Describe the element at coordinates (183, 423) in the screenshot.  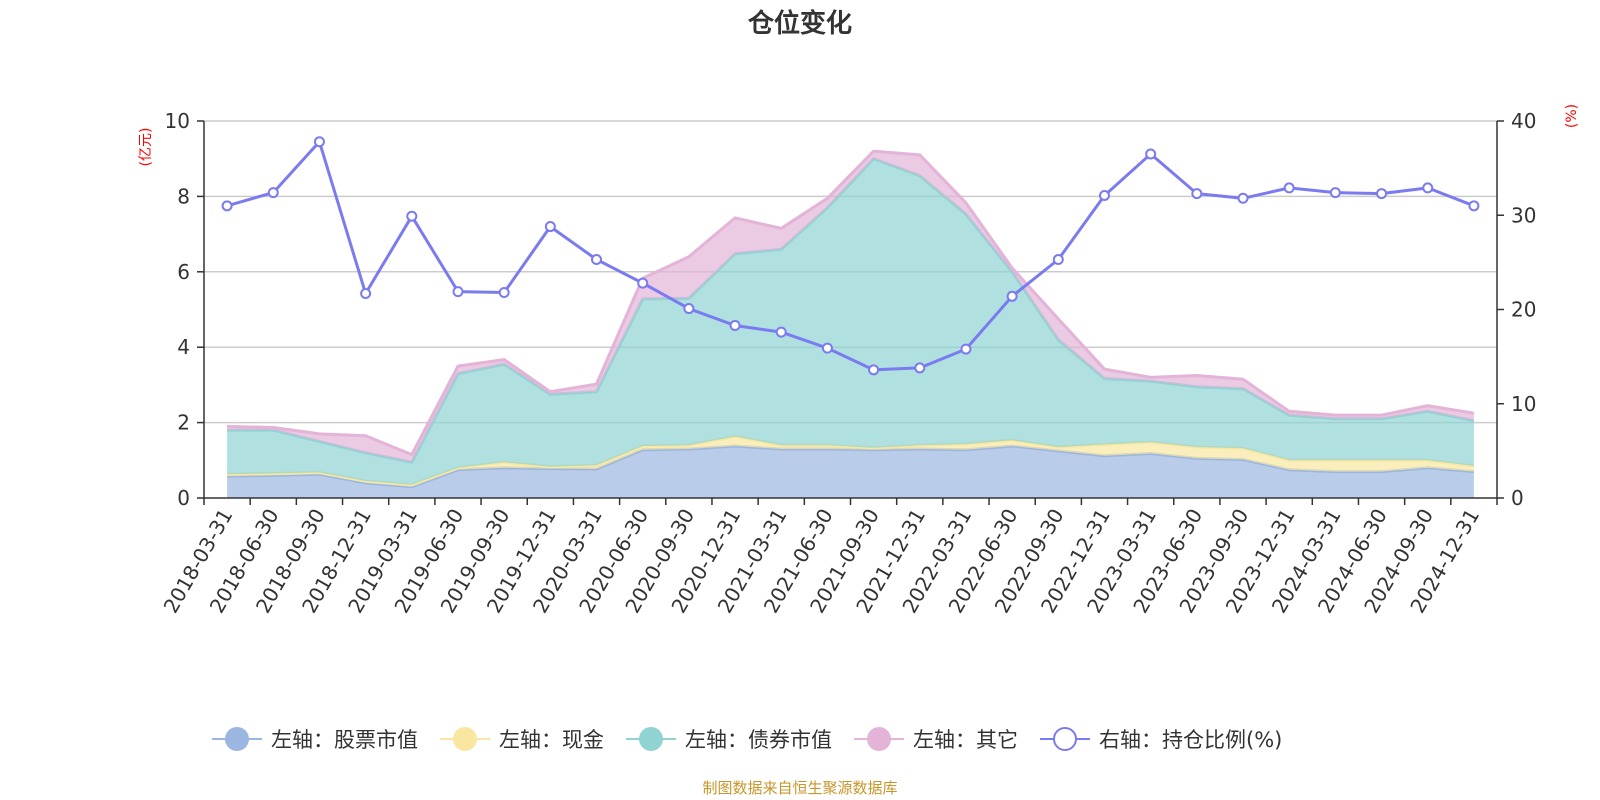
I see `left-axis-tick-label: 2` at that location.